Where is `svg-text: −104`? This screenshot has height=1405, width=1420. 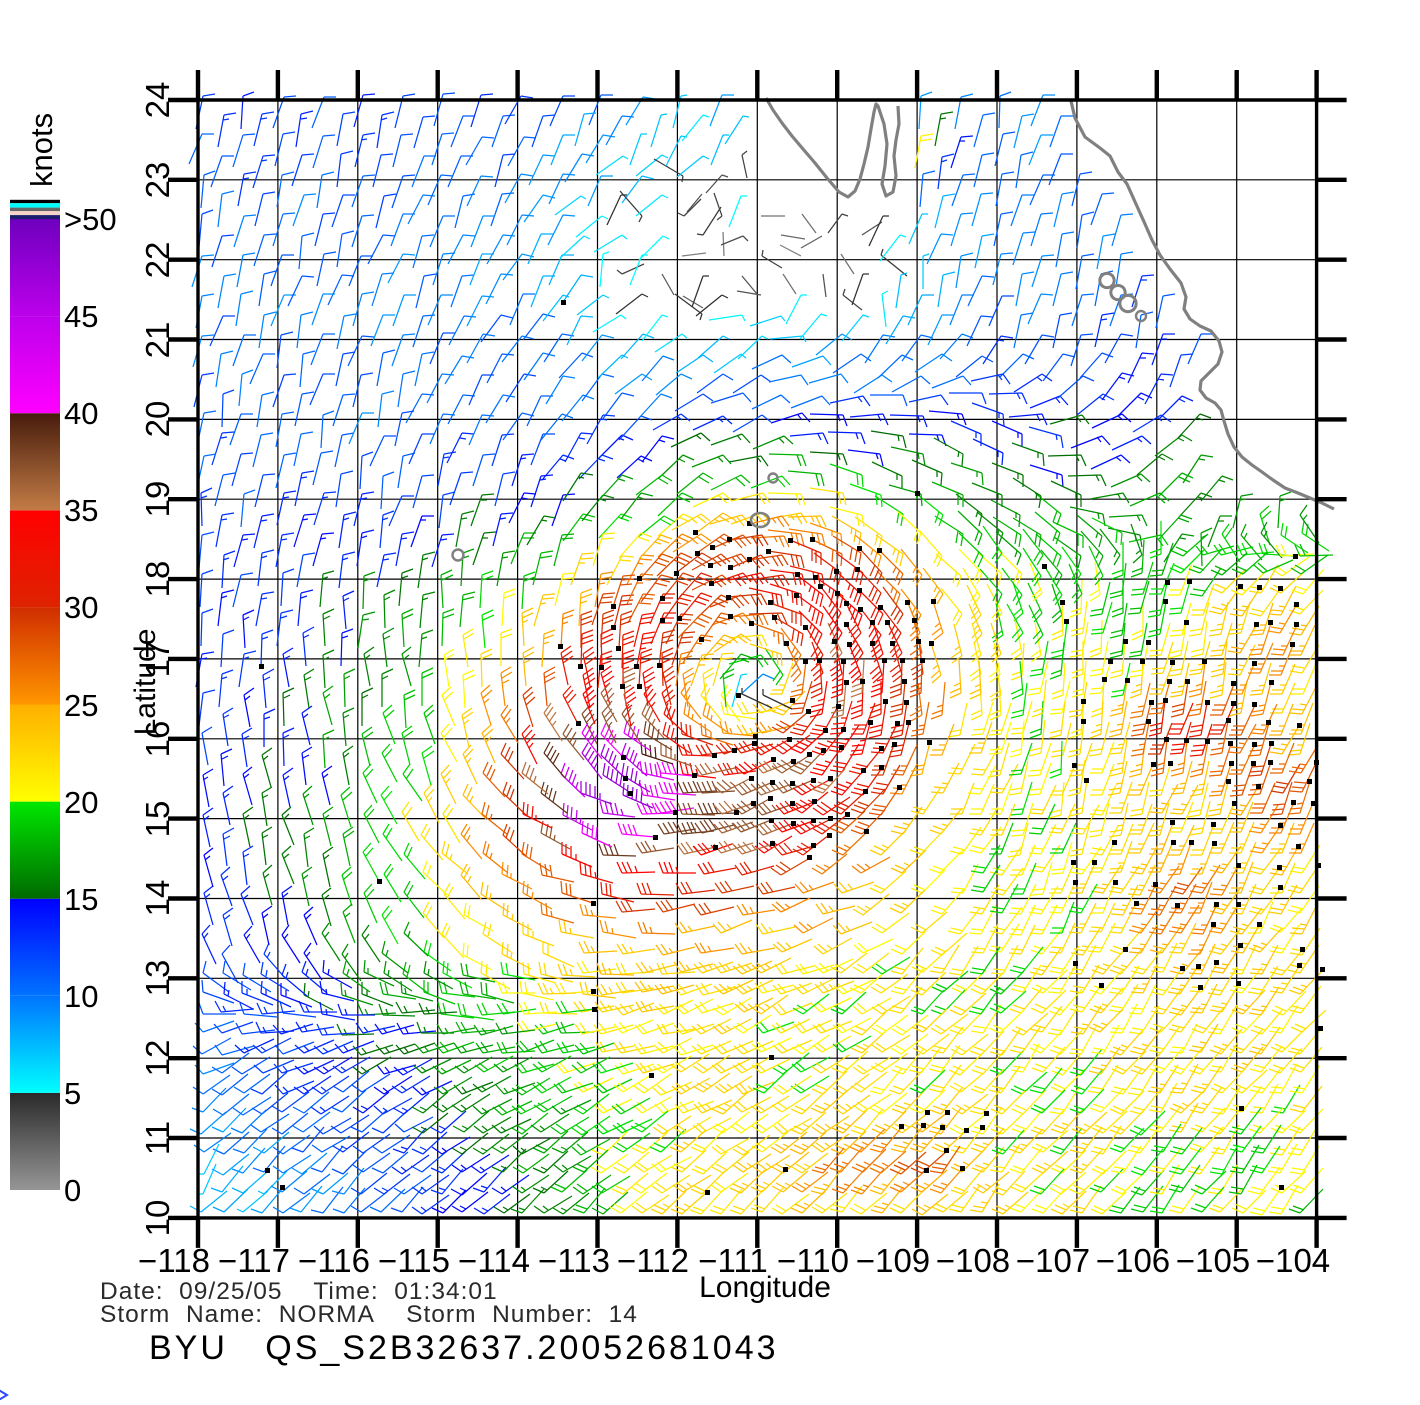
svg-text: −104 is located at coordinates (1293, 1260).